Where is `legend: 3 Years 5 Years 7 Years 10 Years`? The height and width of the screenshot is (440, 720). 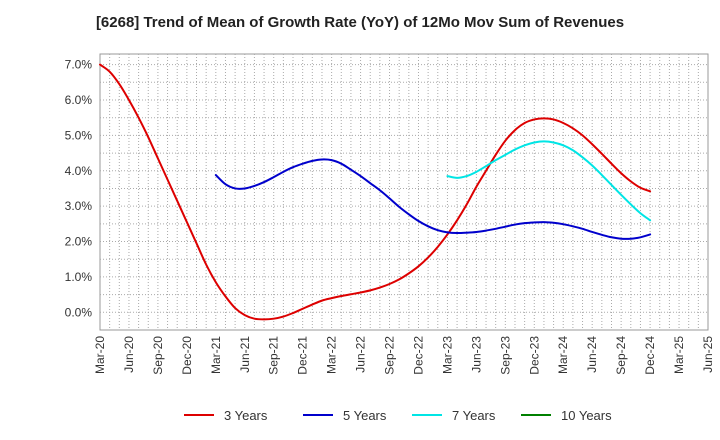 legend: 3 Years 5 Years 7 Years 10 Years is located at coordinates (398, 415).